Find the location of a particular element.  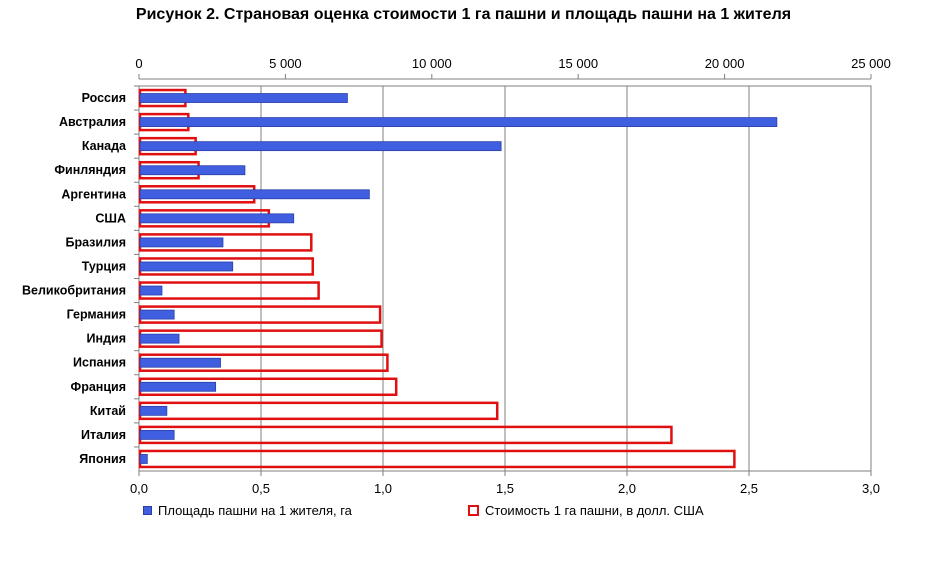

category-label: Индия is located at coordinates (106, 339).